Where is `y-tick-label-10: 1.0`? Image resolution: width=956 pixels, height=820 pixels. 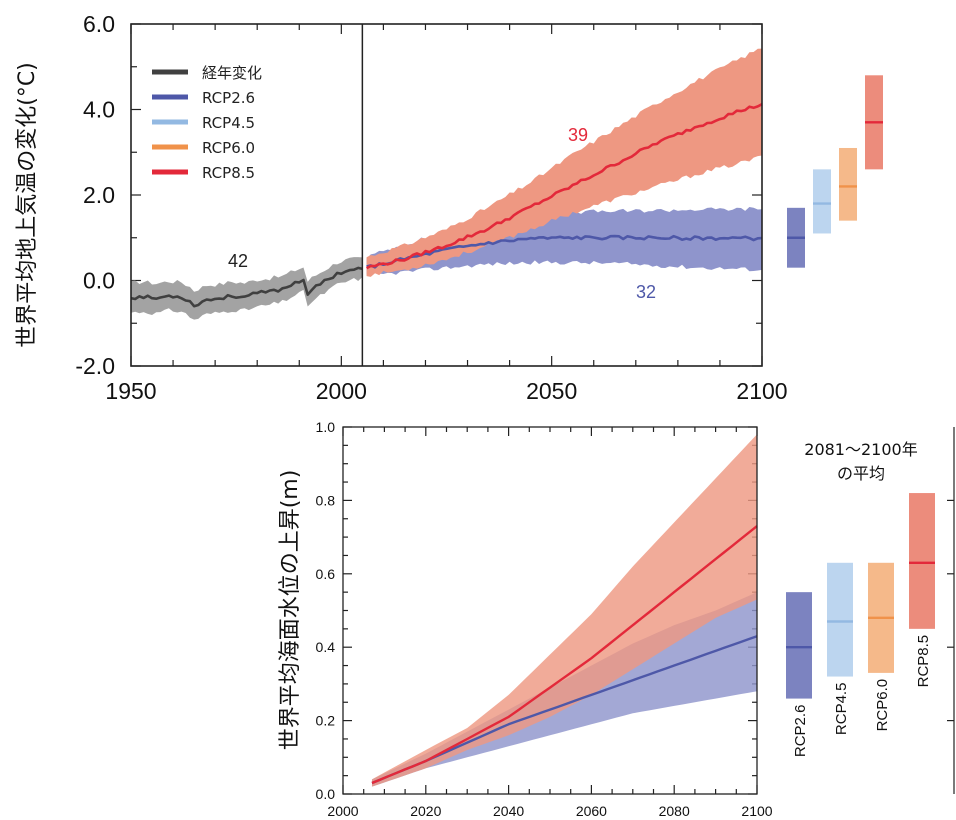 y-tick-label-10: 1.0 is located at coordinates (326, 427).